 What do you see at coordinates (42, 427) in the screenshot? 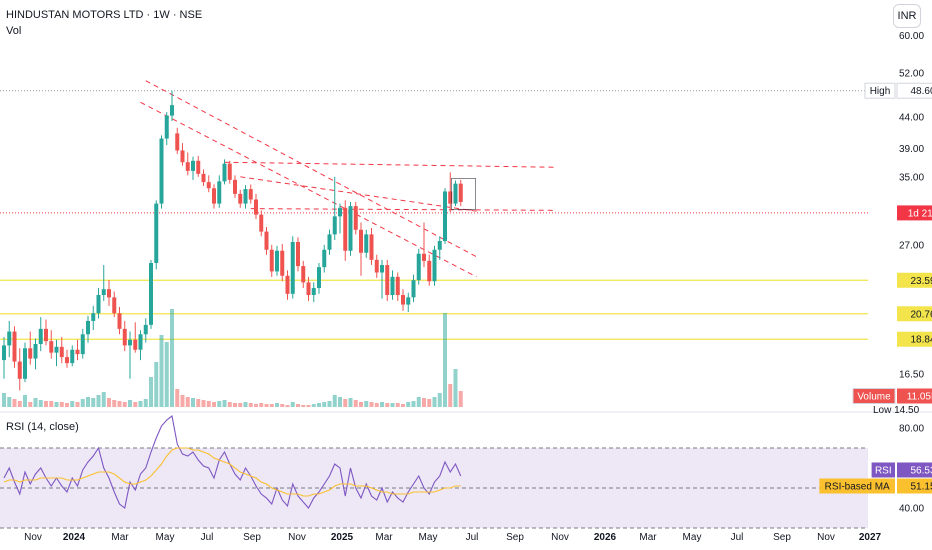
I see `rsi-title: RSI (14, close)` at bounding box center [42, 427].